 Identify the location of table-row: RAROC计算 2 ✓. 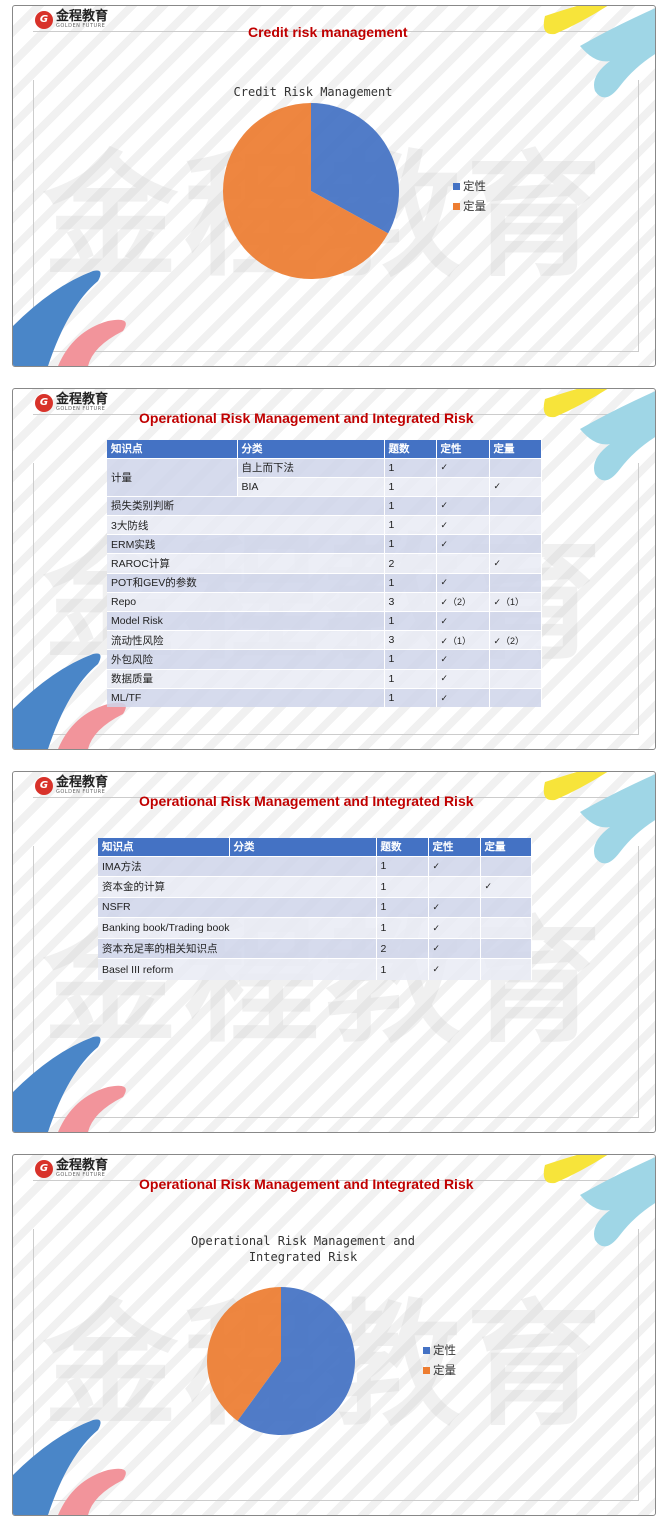
(324, 563).